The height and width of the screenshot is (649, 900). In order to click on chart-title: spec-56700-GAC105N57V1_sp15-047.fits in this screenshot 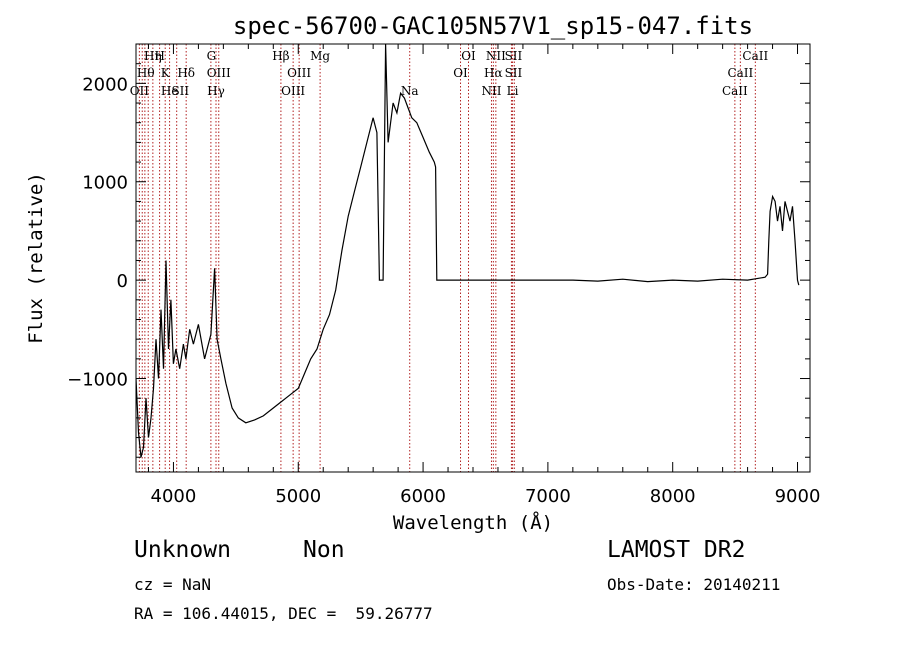, I will do `click(493, 26)`.